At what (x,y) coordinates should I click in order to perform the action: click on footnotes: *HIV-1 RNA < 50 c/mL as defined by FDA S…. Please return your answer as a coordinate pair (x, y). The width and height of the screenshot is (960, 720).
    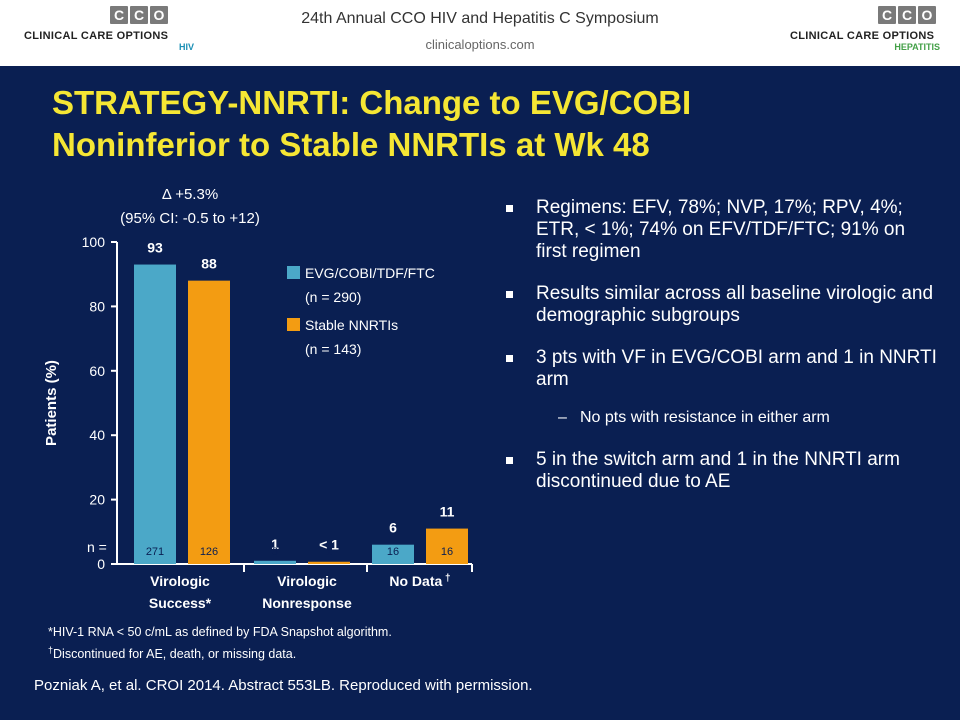
    Looking at the image, I should click on (220, 643).